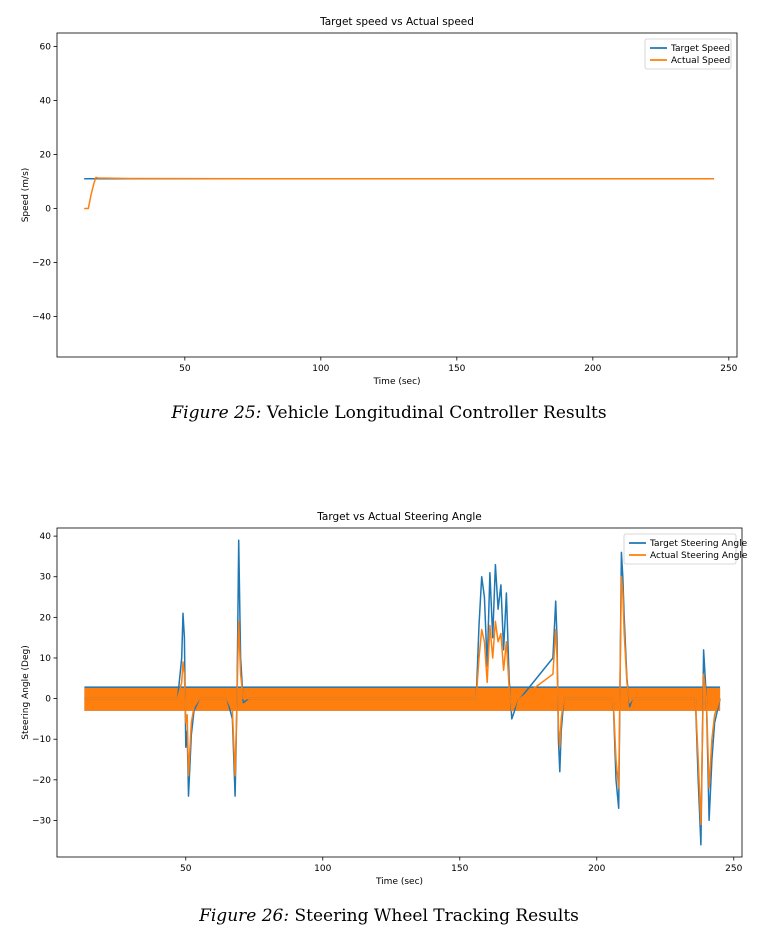 This screenshot has height=939, width=778. Describe the element at coordinates (41, 740) in the screenshot. I see `y-tick-label: −10` at that location.